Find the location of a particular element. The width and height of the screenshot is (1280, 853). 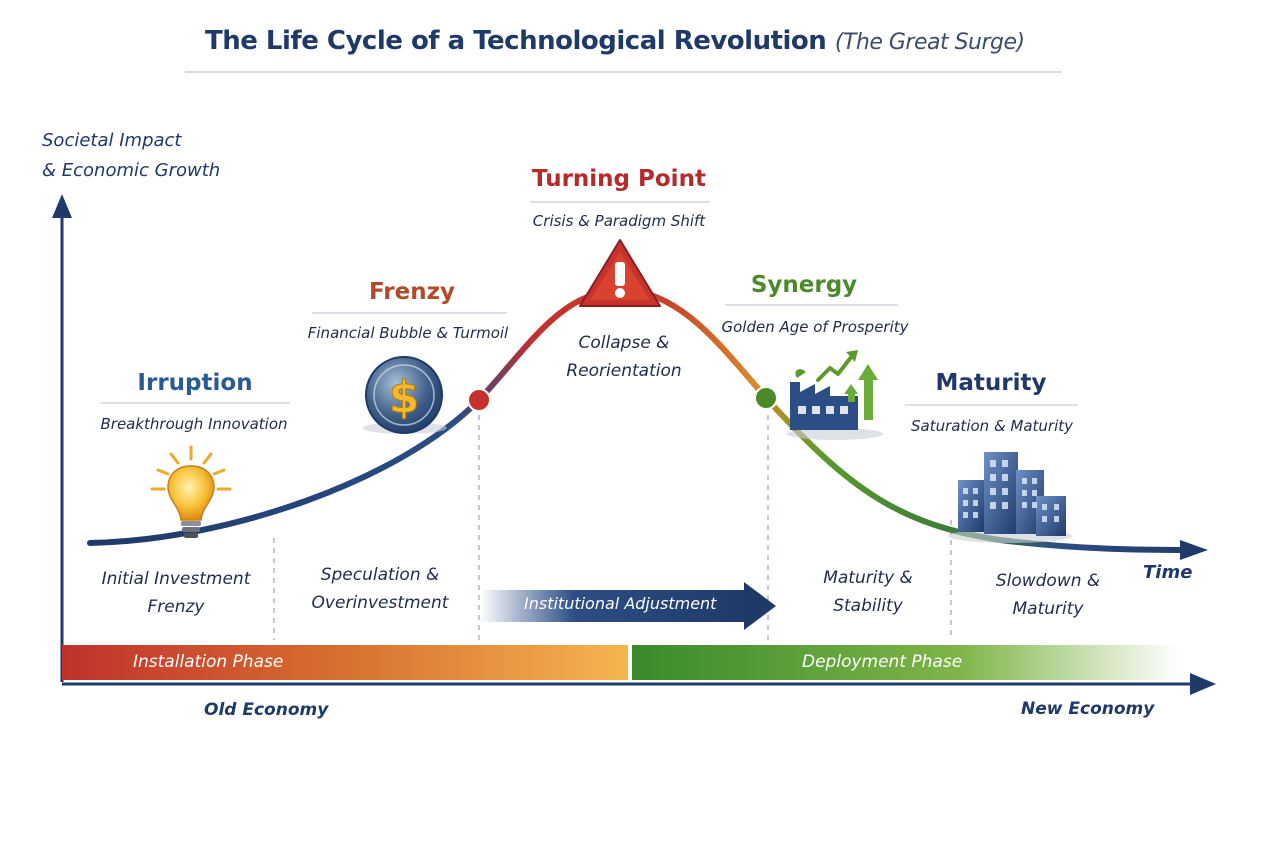

bottom-note-line1: Maturity & is located at coordinates (868, 578).